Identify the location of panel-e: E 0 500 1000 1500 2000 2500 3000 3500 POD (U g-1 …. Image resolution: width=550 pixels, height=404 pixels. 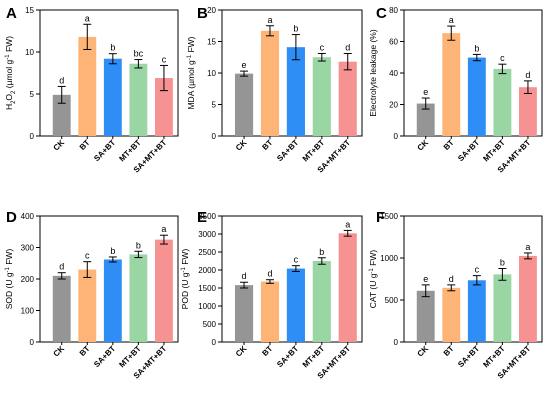
(271, 295).